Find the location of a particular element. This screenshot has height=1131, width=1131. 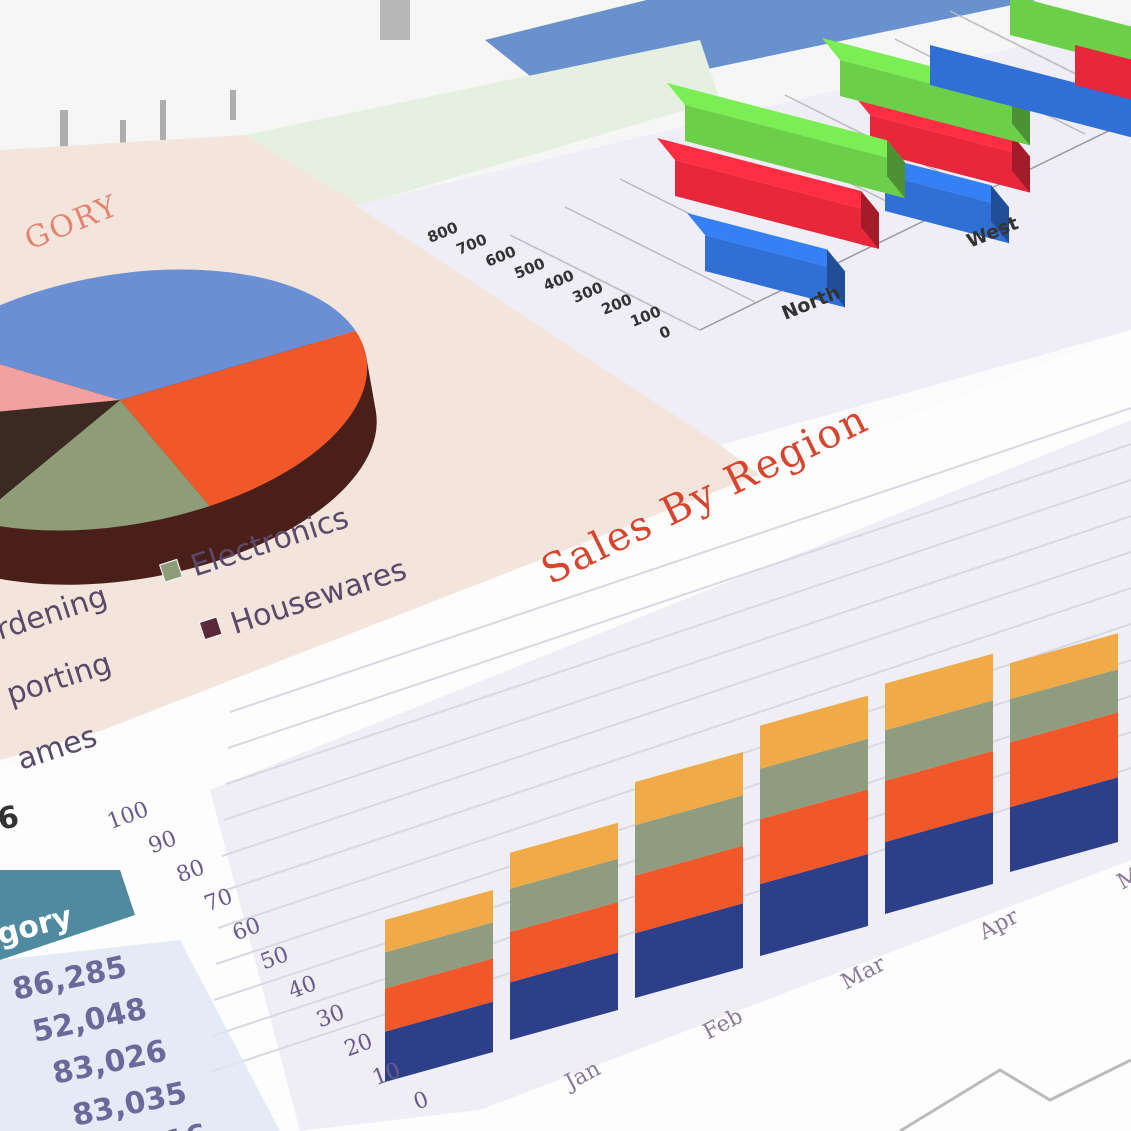

table-header is located at coordinates (67, 915).